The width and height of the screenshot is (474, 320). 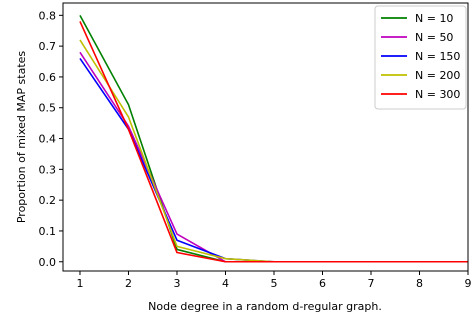 I want to click on legend: N = 10 N = 50 N = 150 N = 200 N = 300, so click(x=420, y=57).